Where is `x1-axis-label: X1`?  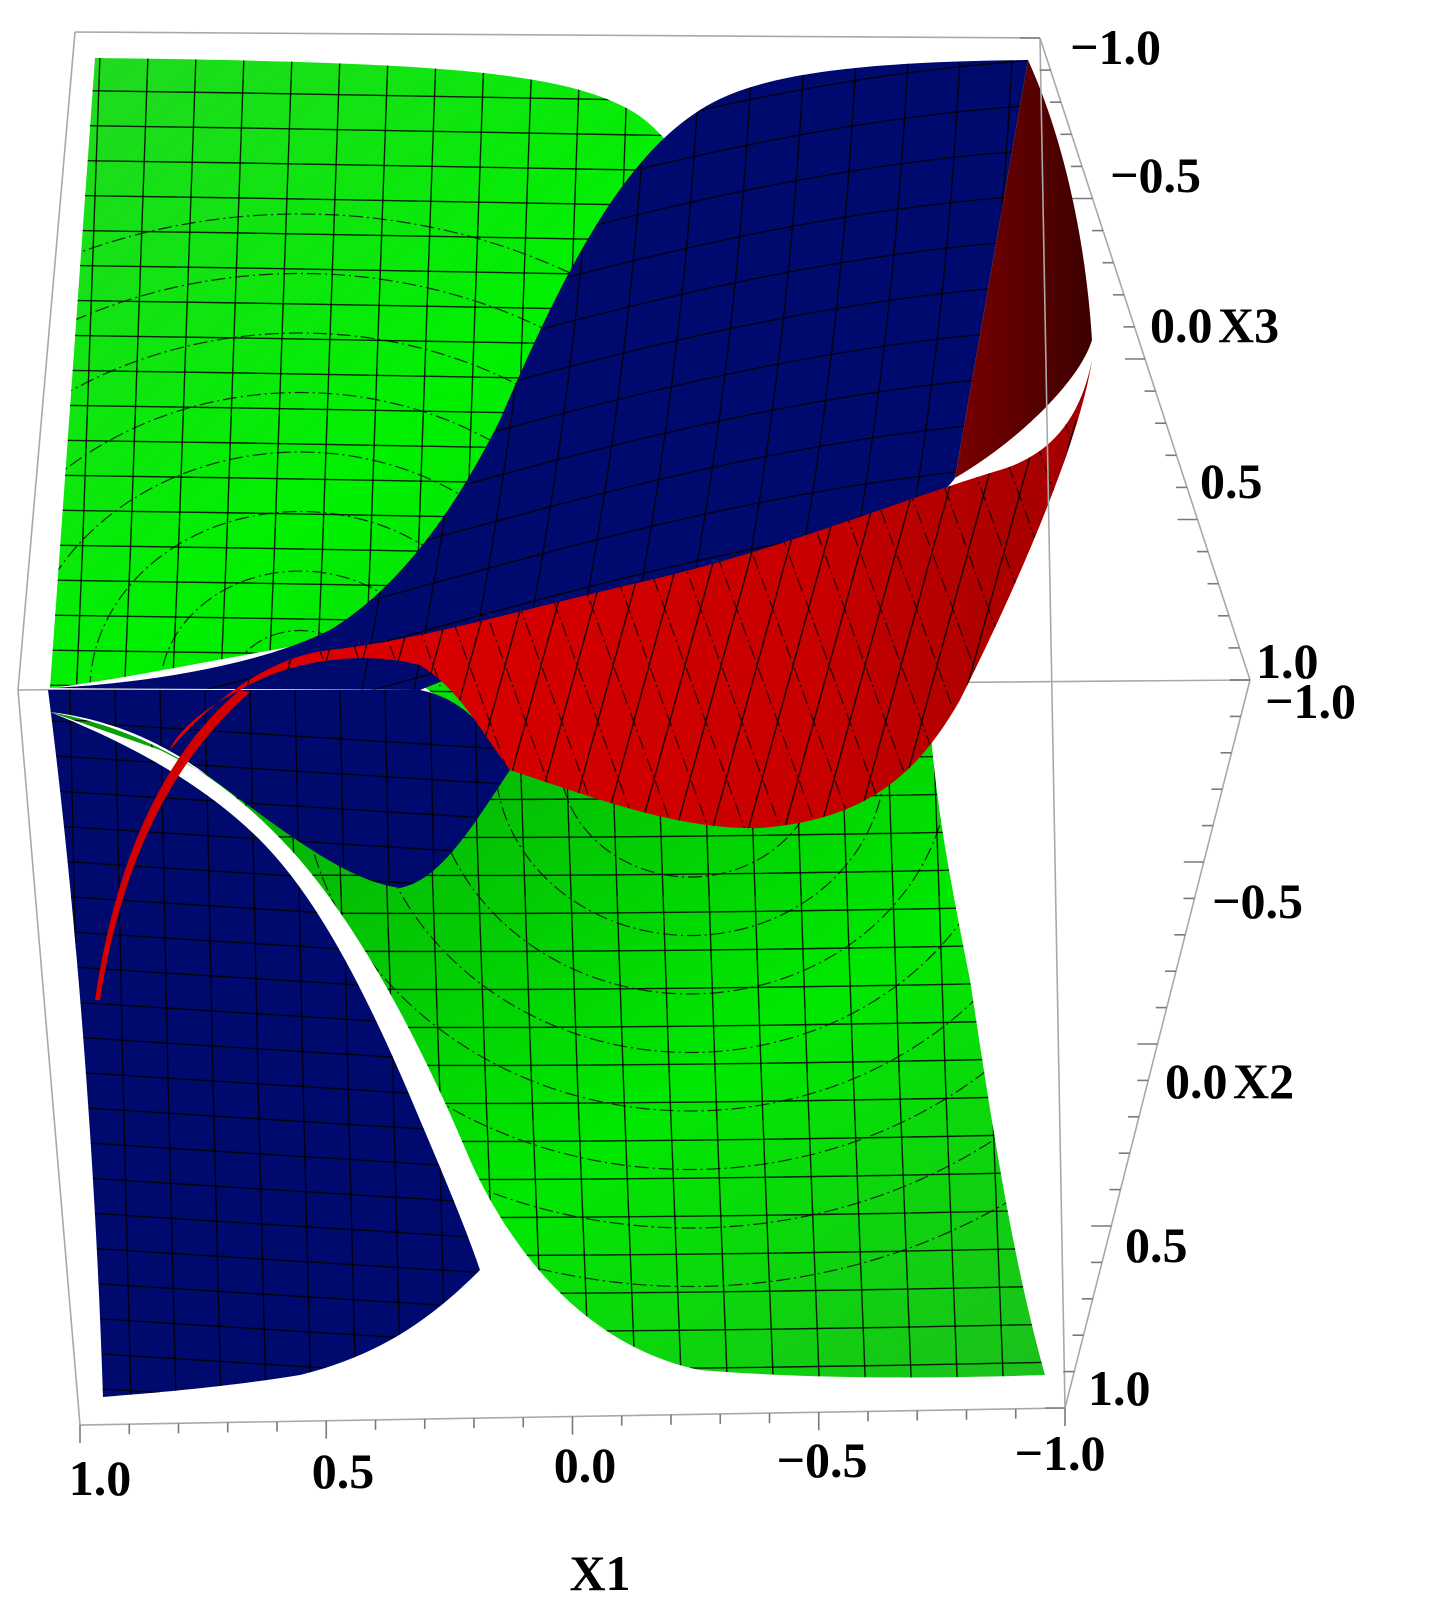 x1-axis-label: X1 is located at coordinates (599, 1573).